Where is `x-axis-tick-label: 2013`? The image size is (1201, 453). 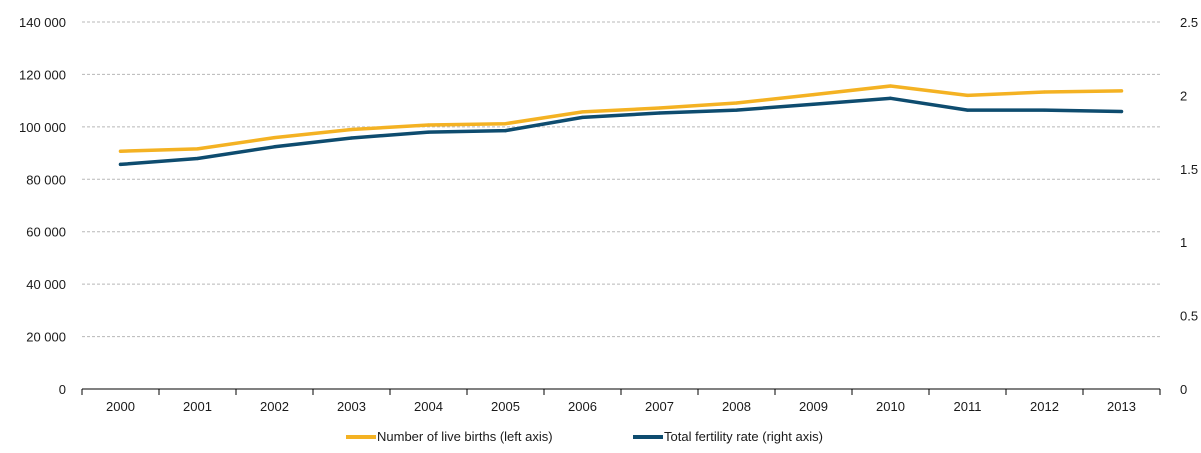
x-axis-tick-label: 2013 is located at coordinates (1121, 406).